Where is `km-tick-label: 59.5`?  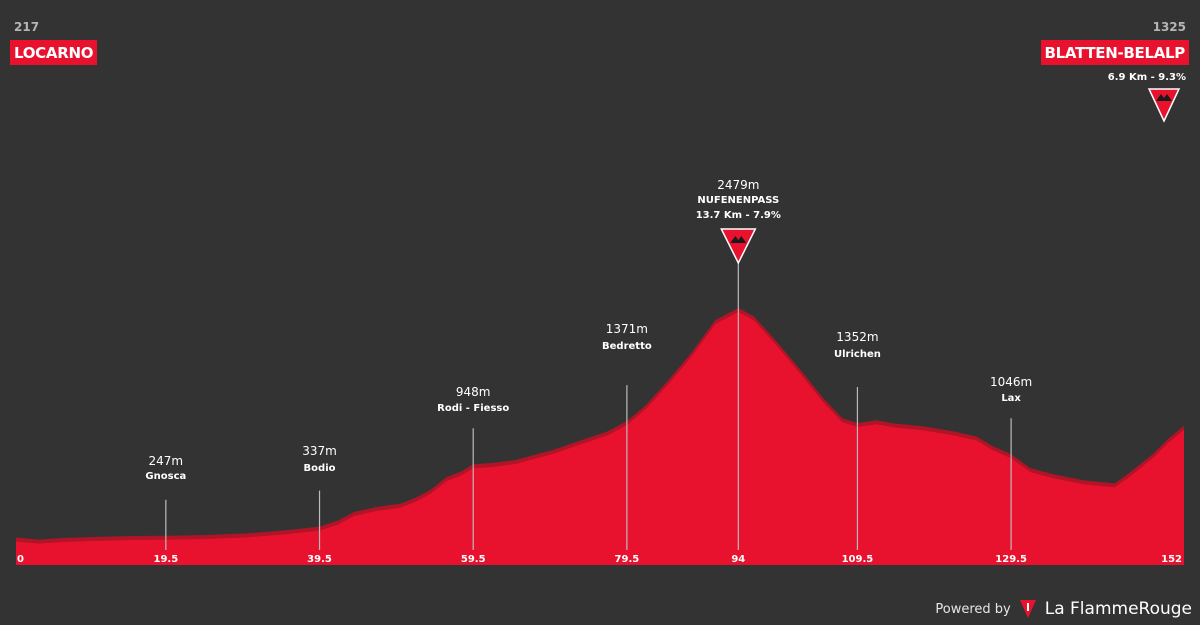 km-tick-label: 59.5 is located at coordinates (473, 559).